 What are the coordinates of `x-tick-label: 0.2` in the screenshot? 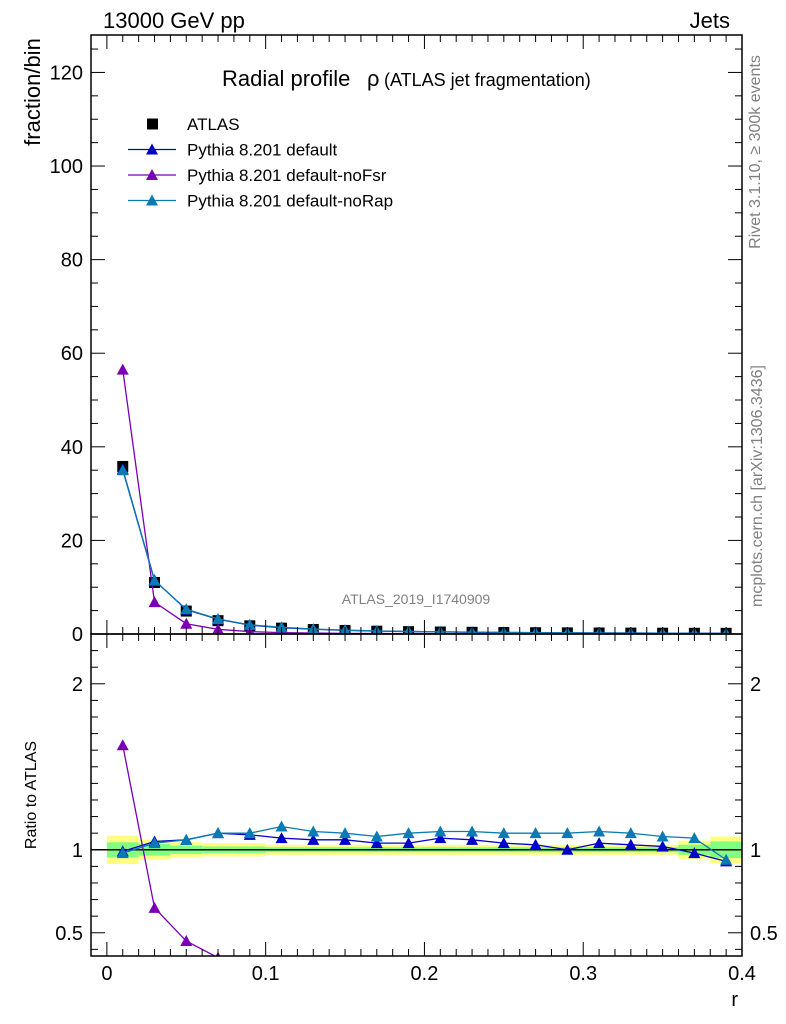 It's located at (425, 974).